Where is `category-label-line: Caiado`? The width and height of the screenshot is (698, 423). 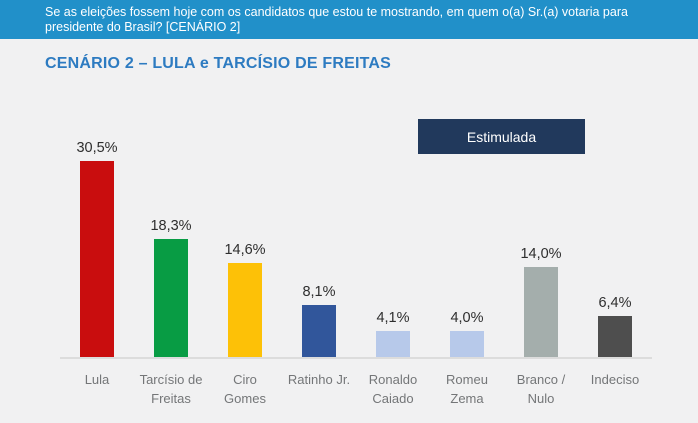
category-label-line: Caiado is located at coordinates (393, 398).